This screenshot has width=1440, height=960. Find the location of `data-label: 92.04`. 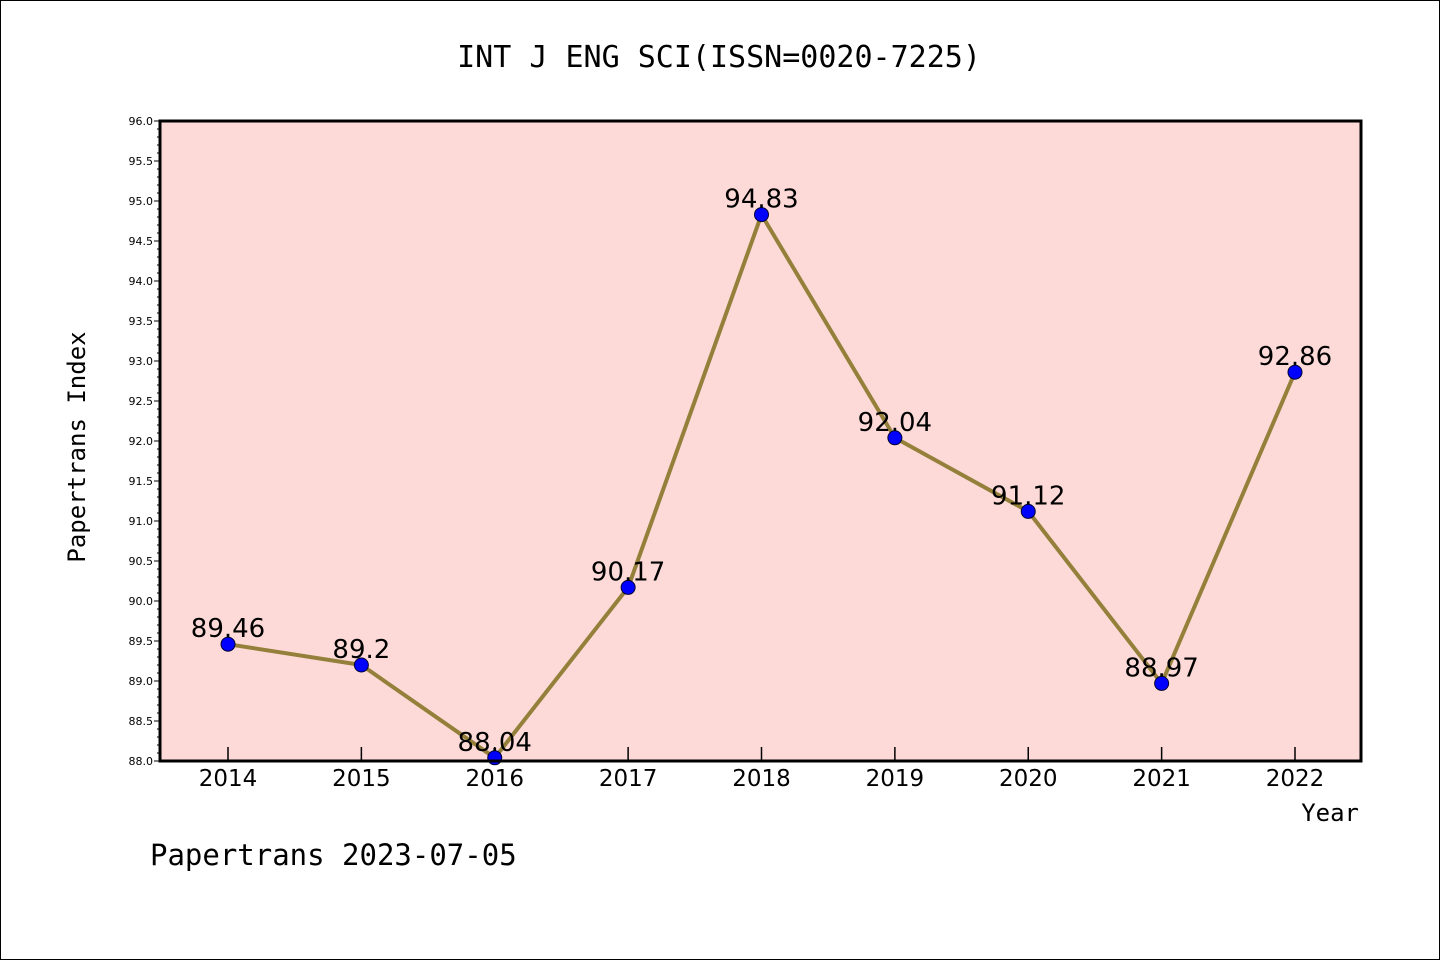

data-label: 92.04 is located at coordinates (895, 423).